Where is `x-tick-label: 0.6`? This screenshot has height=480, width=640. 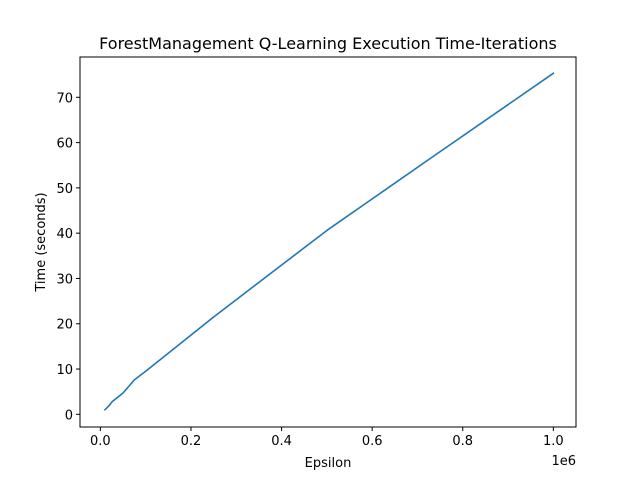
x-tick-label: 0.6 is located at coordinates (372, 441).